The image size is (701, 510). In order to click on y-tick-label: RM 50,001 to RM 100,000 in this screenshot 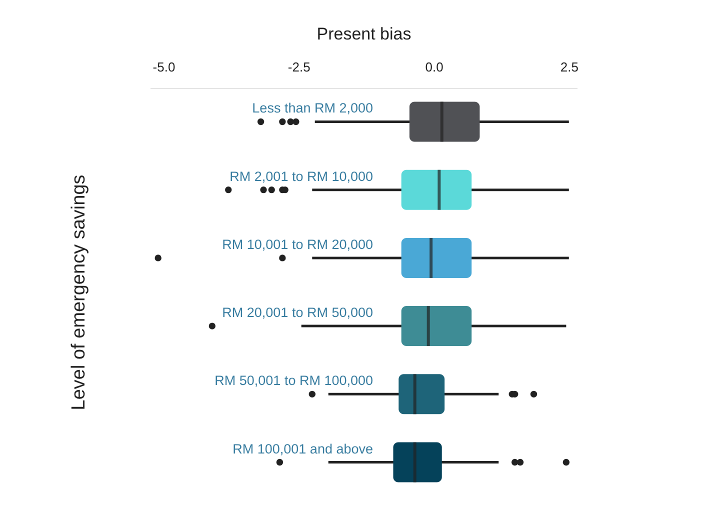, I will do `click(293, 380)`.